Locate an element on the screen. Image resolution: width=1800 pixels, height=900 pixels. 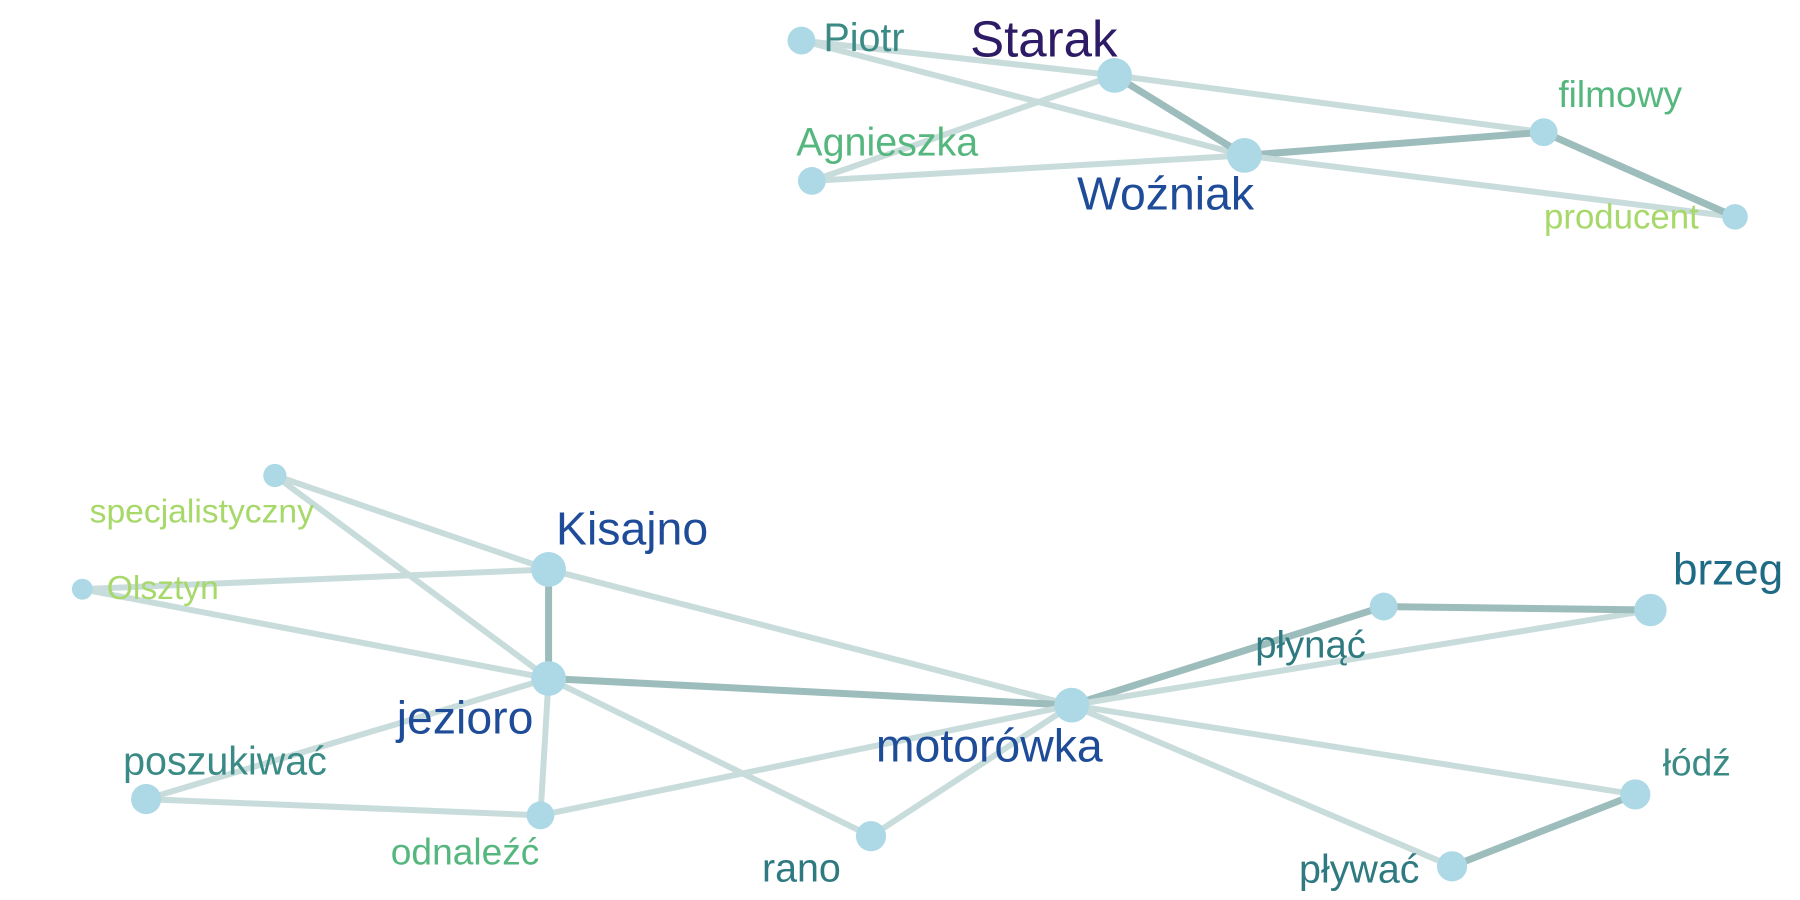
edge-filmowy-producent is located at coordinates (1639, 174).